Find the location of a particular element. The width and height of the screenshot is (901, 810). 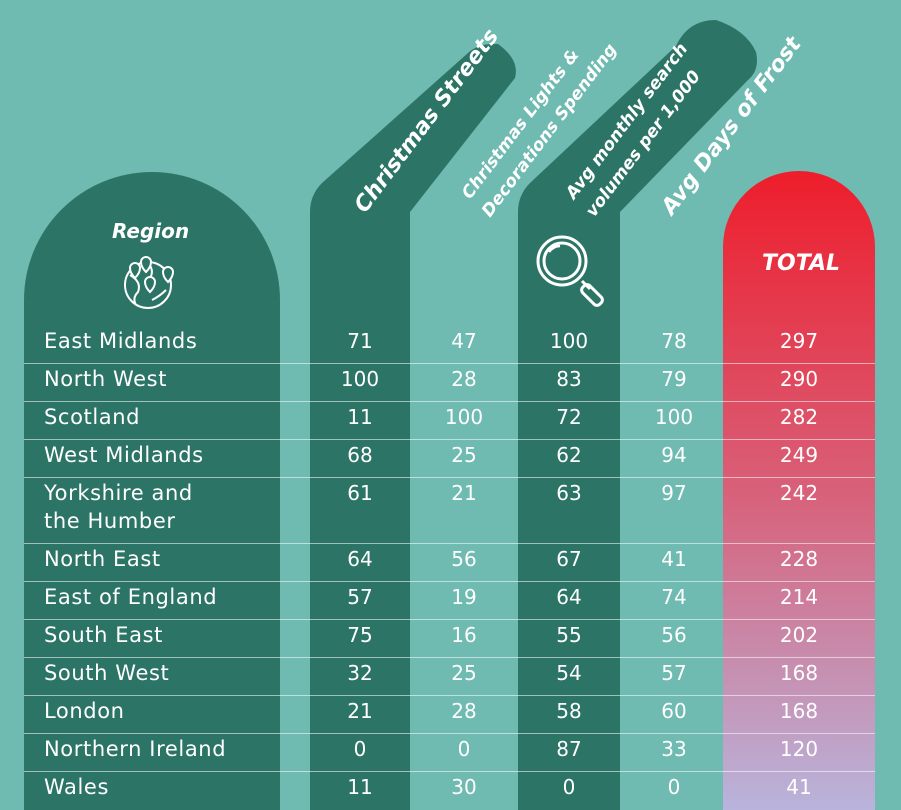

region-label: North East is located at coordinates (102, 559).